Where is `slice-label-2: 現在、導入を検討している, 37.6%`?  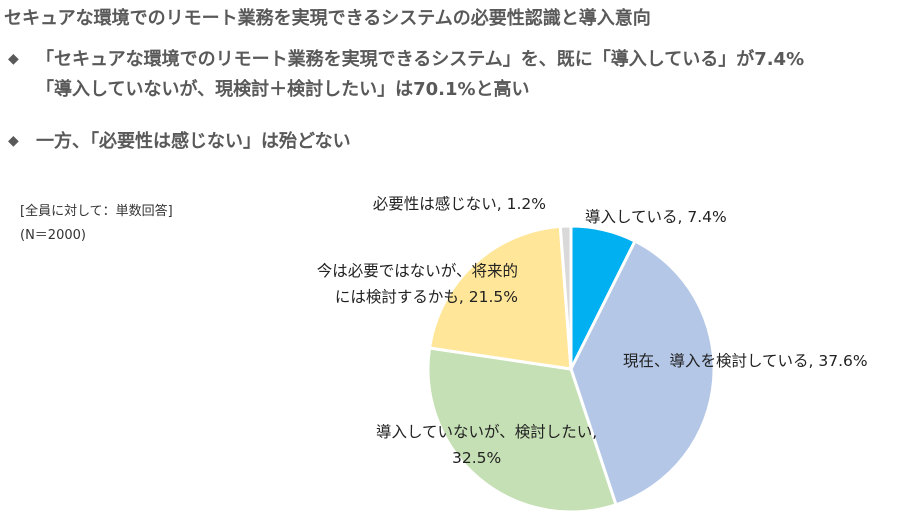
slice-label-2: 現在、導入を検討している, 37.6% is located at coordinates (745, 361).